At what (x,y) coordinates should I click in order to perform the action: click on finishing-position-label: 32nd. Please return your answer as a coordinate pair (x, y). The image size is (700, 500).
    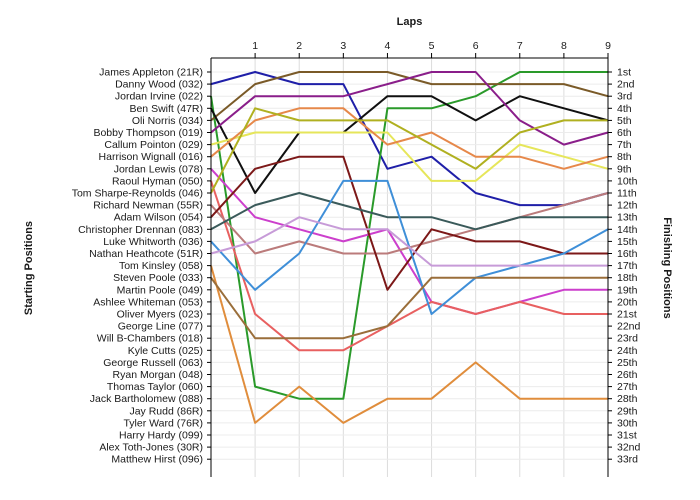
    Looking at the image, I should click on (629, 448).